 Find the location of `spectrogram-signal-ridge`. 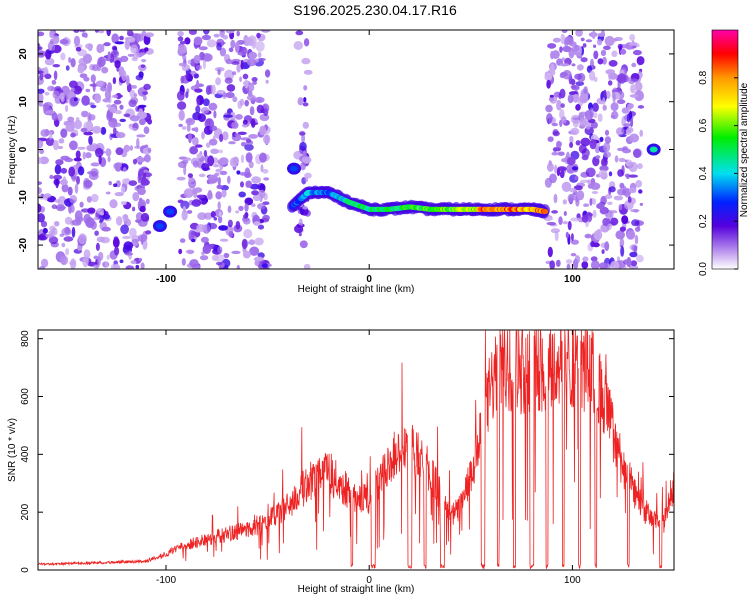

spectrogram-signal-ridge is located at coordinates (418, 202).